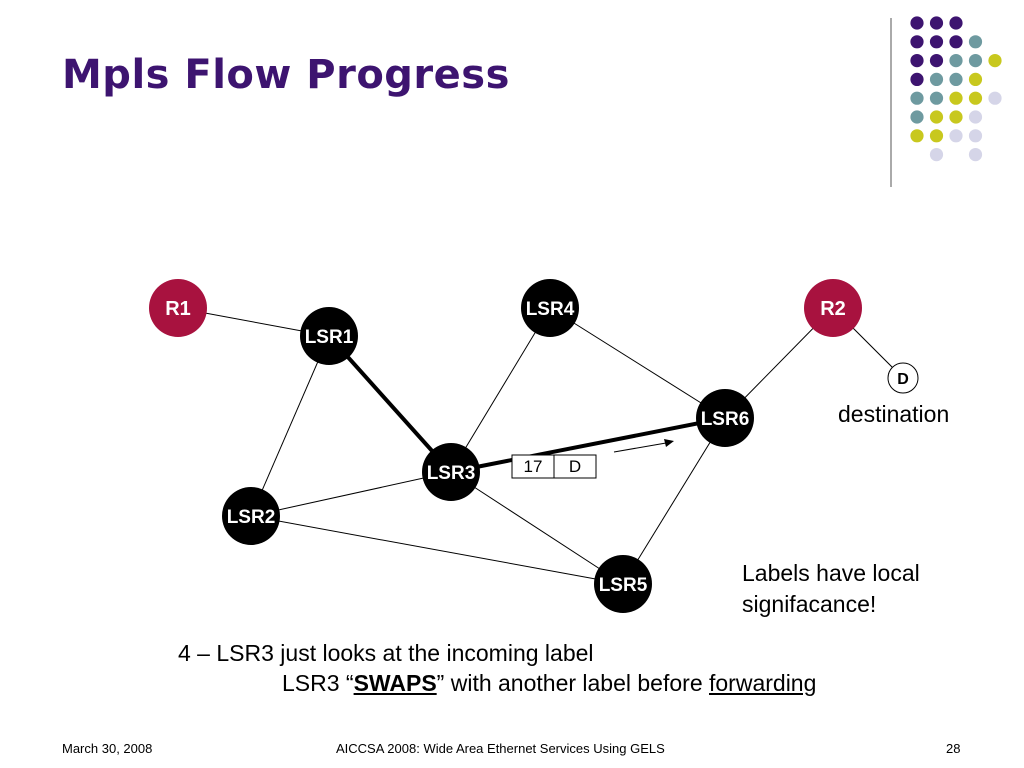  I want to click on node-label-lsr5: LSR5, so click(623, 585).